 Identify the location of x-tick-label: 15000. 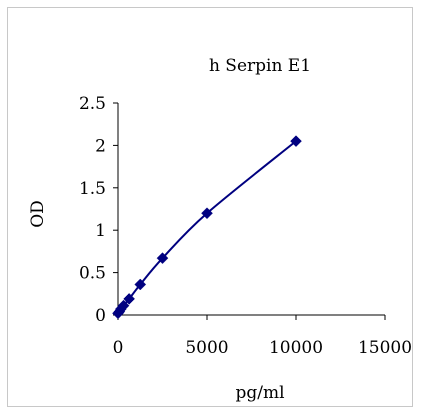
(385, 348).